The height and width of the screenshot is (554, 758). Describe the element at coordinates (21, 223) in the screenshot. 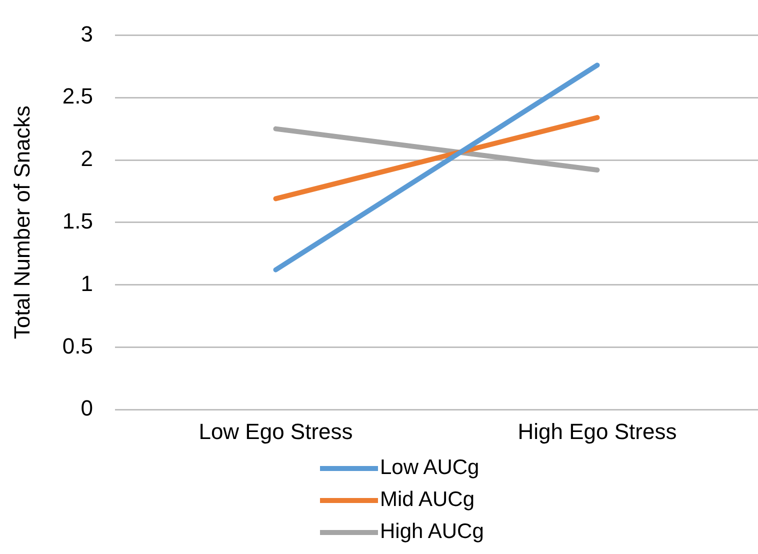

I see `y-axis-title: Total Number of Snacks` at that location.